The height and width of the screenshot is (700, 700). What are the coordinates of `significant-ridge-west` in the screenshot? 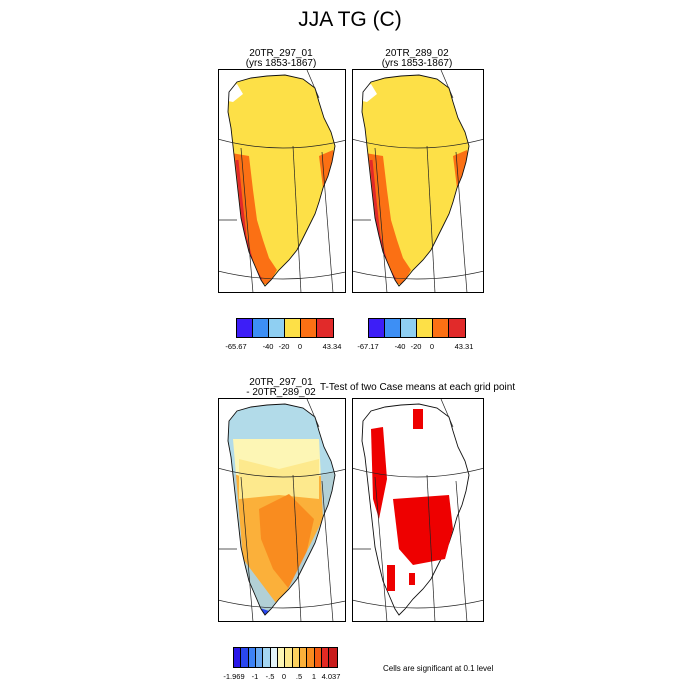 It's located at (379, 473).